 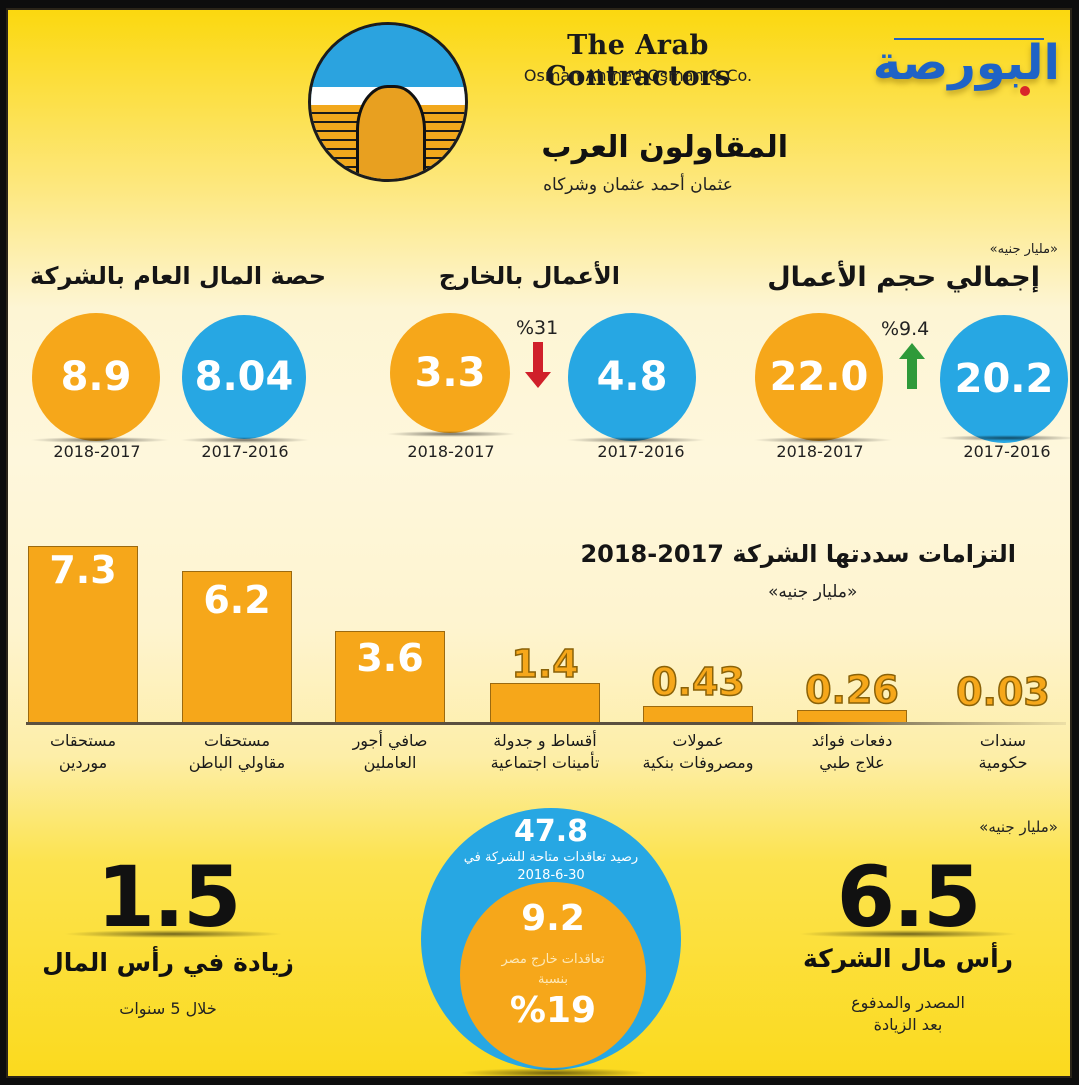 I want to click on bar-value: 7.3, so click(x=83, y=570).